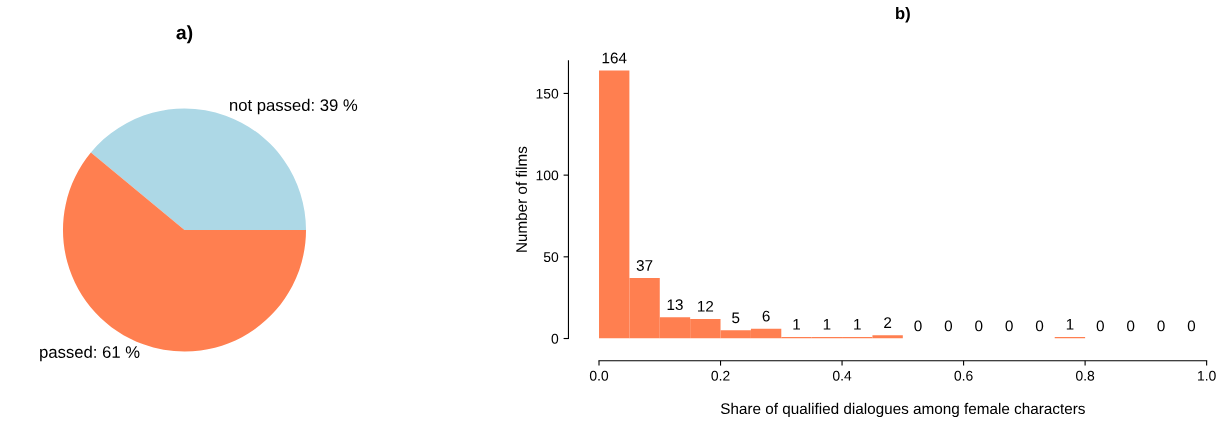 The width and height of the screenshot is (1230, 434). Describe the element at coordinates (599, 375) in the screenshot. I see `x-tick-label: 0.0` at that location.